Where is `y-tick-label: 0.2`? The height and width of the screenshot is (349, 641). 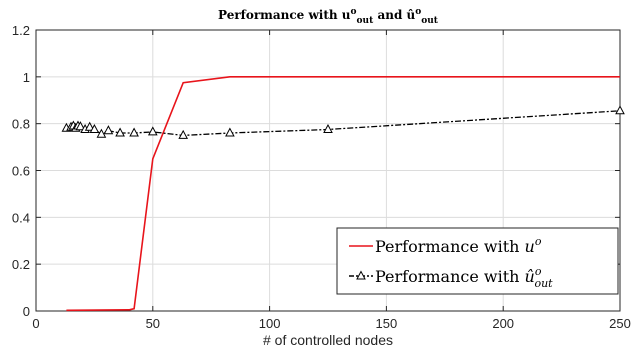
y-tick-label: 0.2 is located at coordinates (21, 264).